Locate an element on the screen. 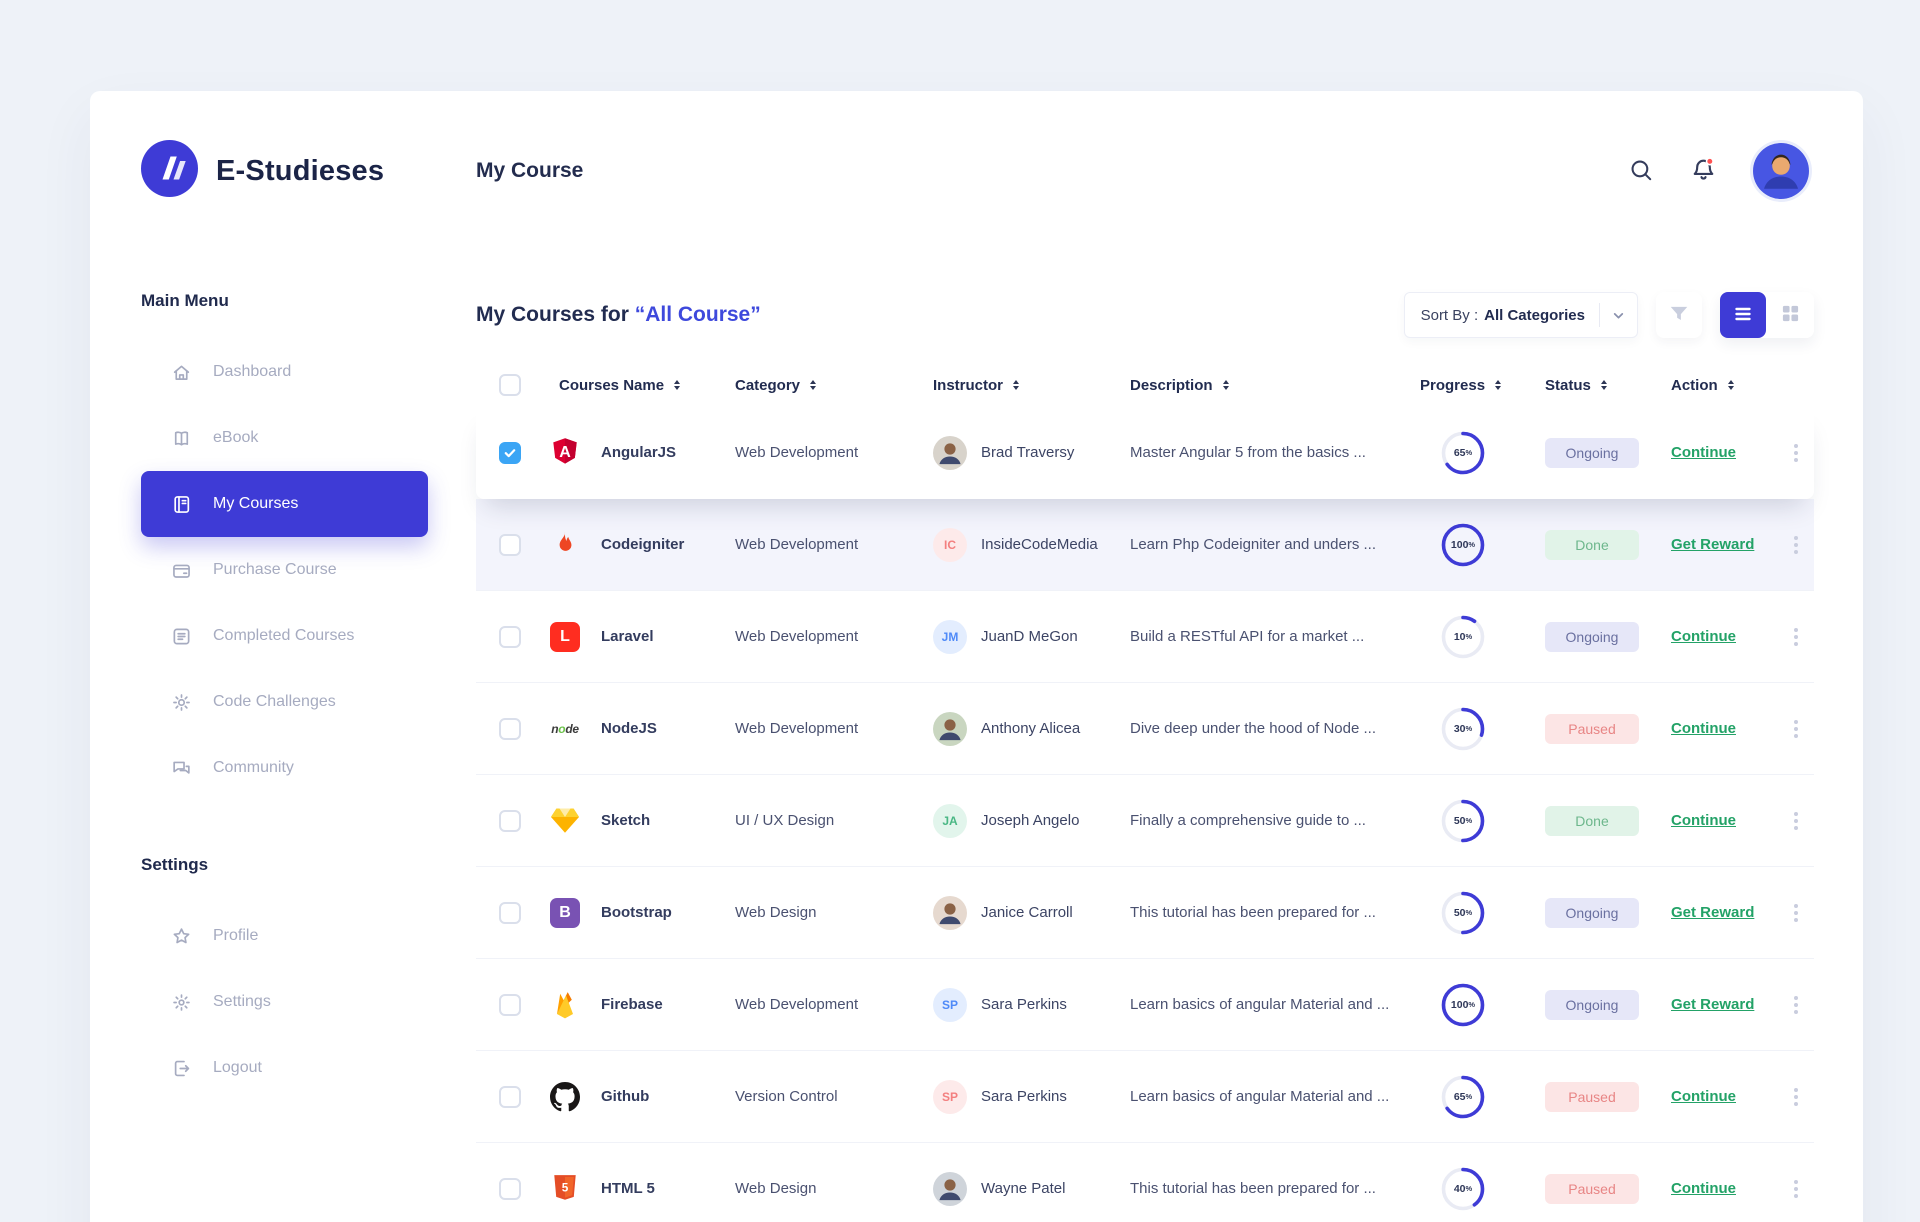 Image resolution: width=1920 pixels, height=1222 pixels. course-name: Codeigniter is located at coordinates (643, 544).